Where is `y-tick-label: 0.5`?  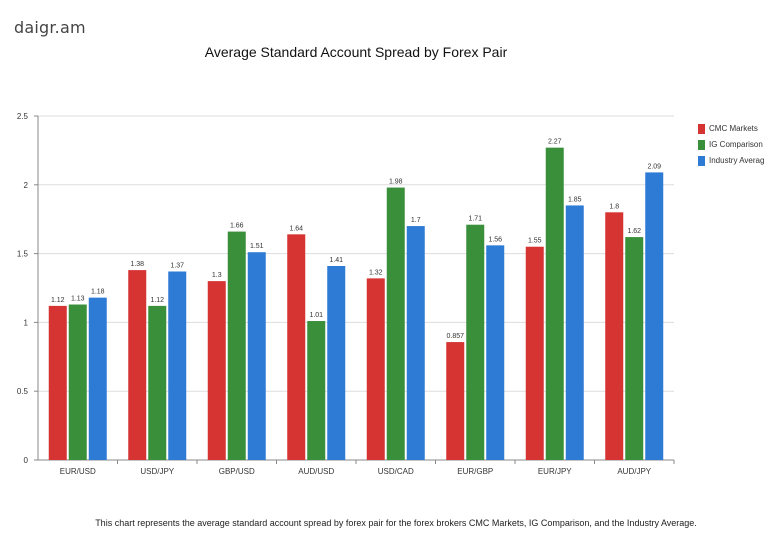
y-tick-label: 0.5 is located at coordinates (23, 391).